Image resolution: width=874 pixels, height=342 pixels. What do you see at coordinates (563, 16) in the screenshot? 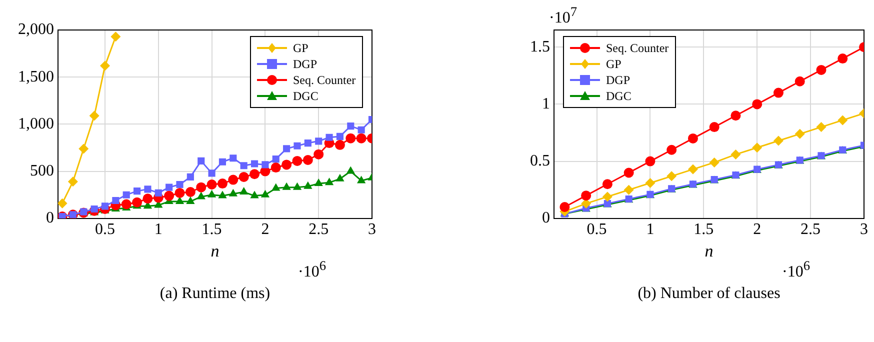
I see `text: ·10$^{7}$` at bounding box center [563, 16].